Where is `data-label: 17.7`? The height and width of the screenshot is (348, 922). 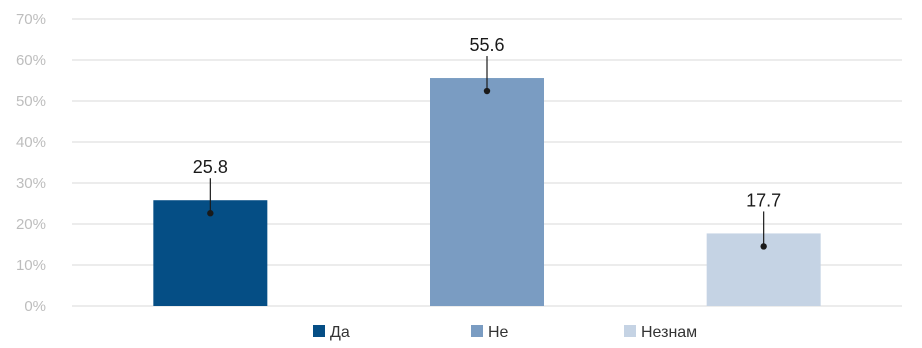
data-label: 17.7 is located at coordinates (763, 200).